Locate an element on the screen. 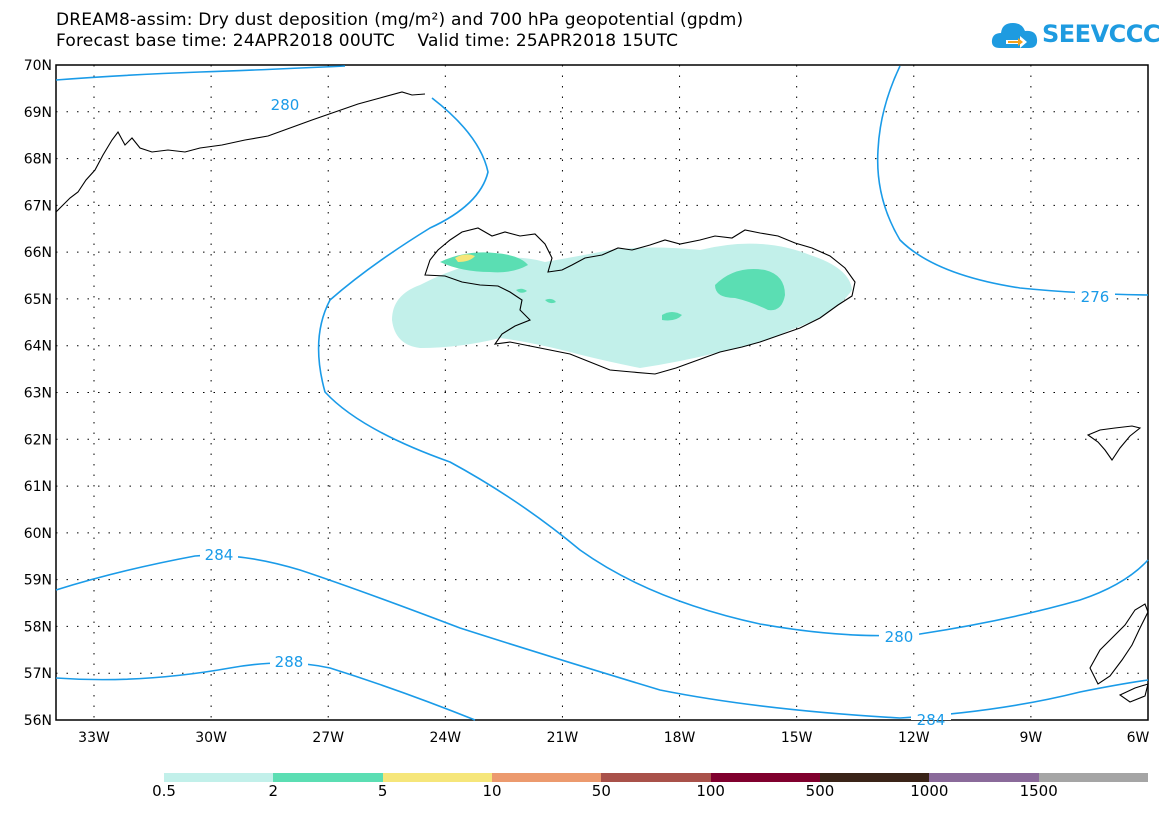  longitude-label: 33W is located at coordinates (94, 738).